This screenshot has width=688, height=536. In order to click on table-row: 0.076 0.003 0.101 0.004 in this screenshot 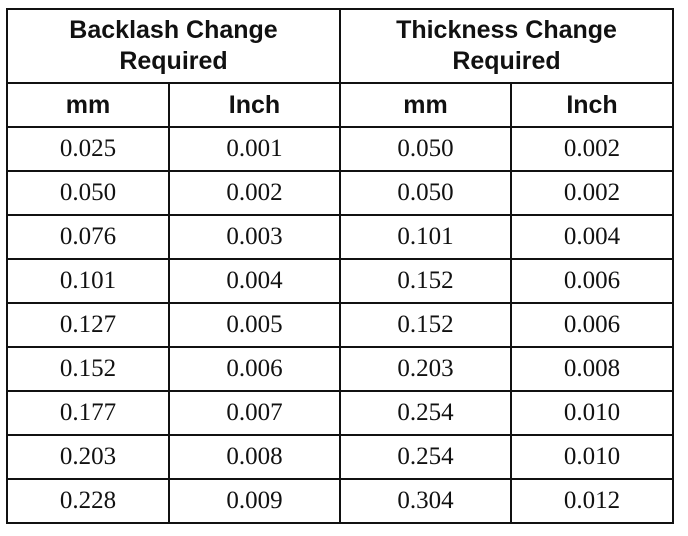, I will do `click(340, 237)`.